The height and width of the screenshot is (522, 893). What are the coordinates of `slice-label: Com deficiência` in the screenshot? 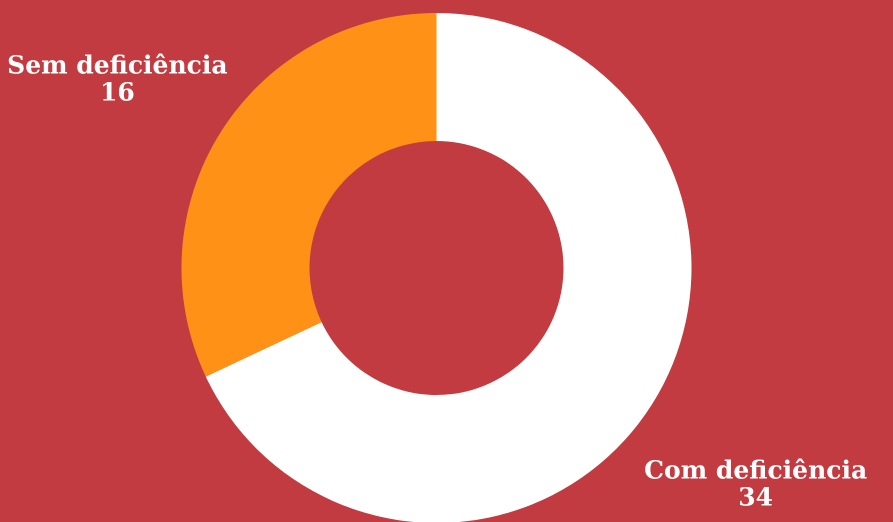 It's located at (756, 470).